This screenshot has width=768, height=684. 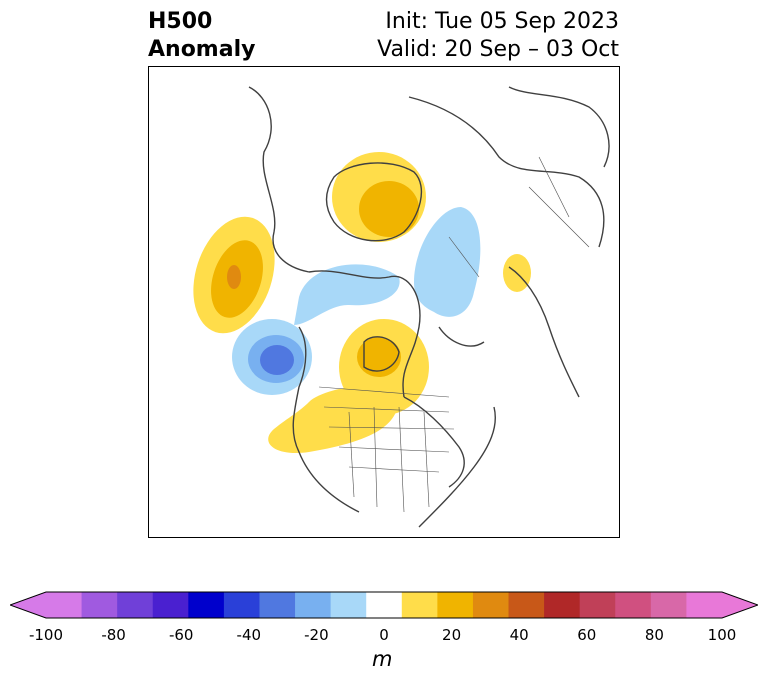 What do you see at coordinates (181, 635) in the screenshot?
I see `colorbar-tick-label: -60` at bounding box center [181, 635].